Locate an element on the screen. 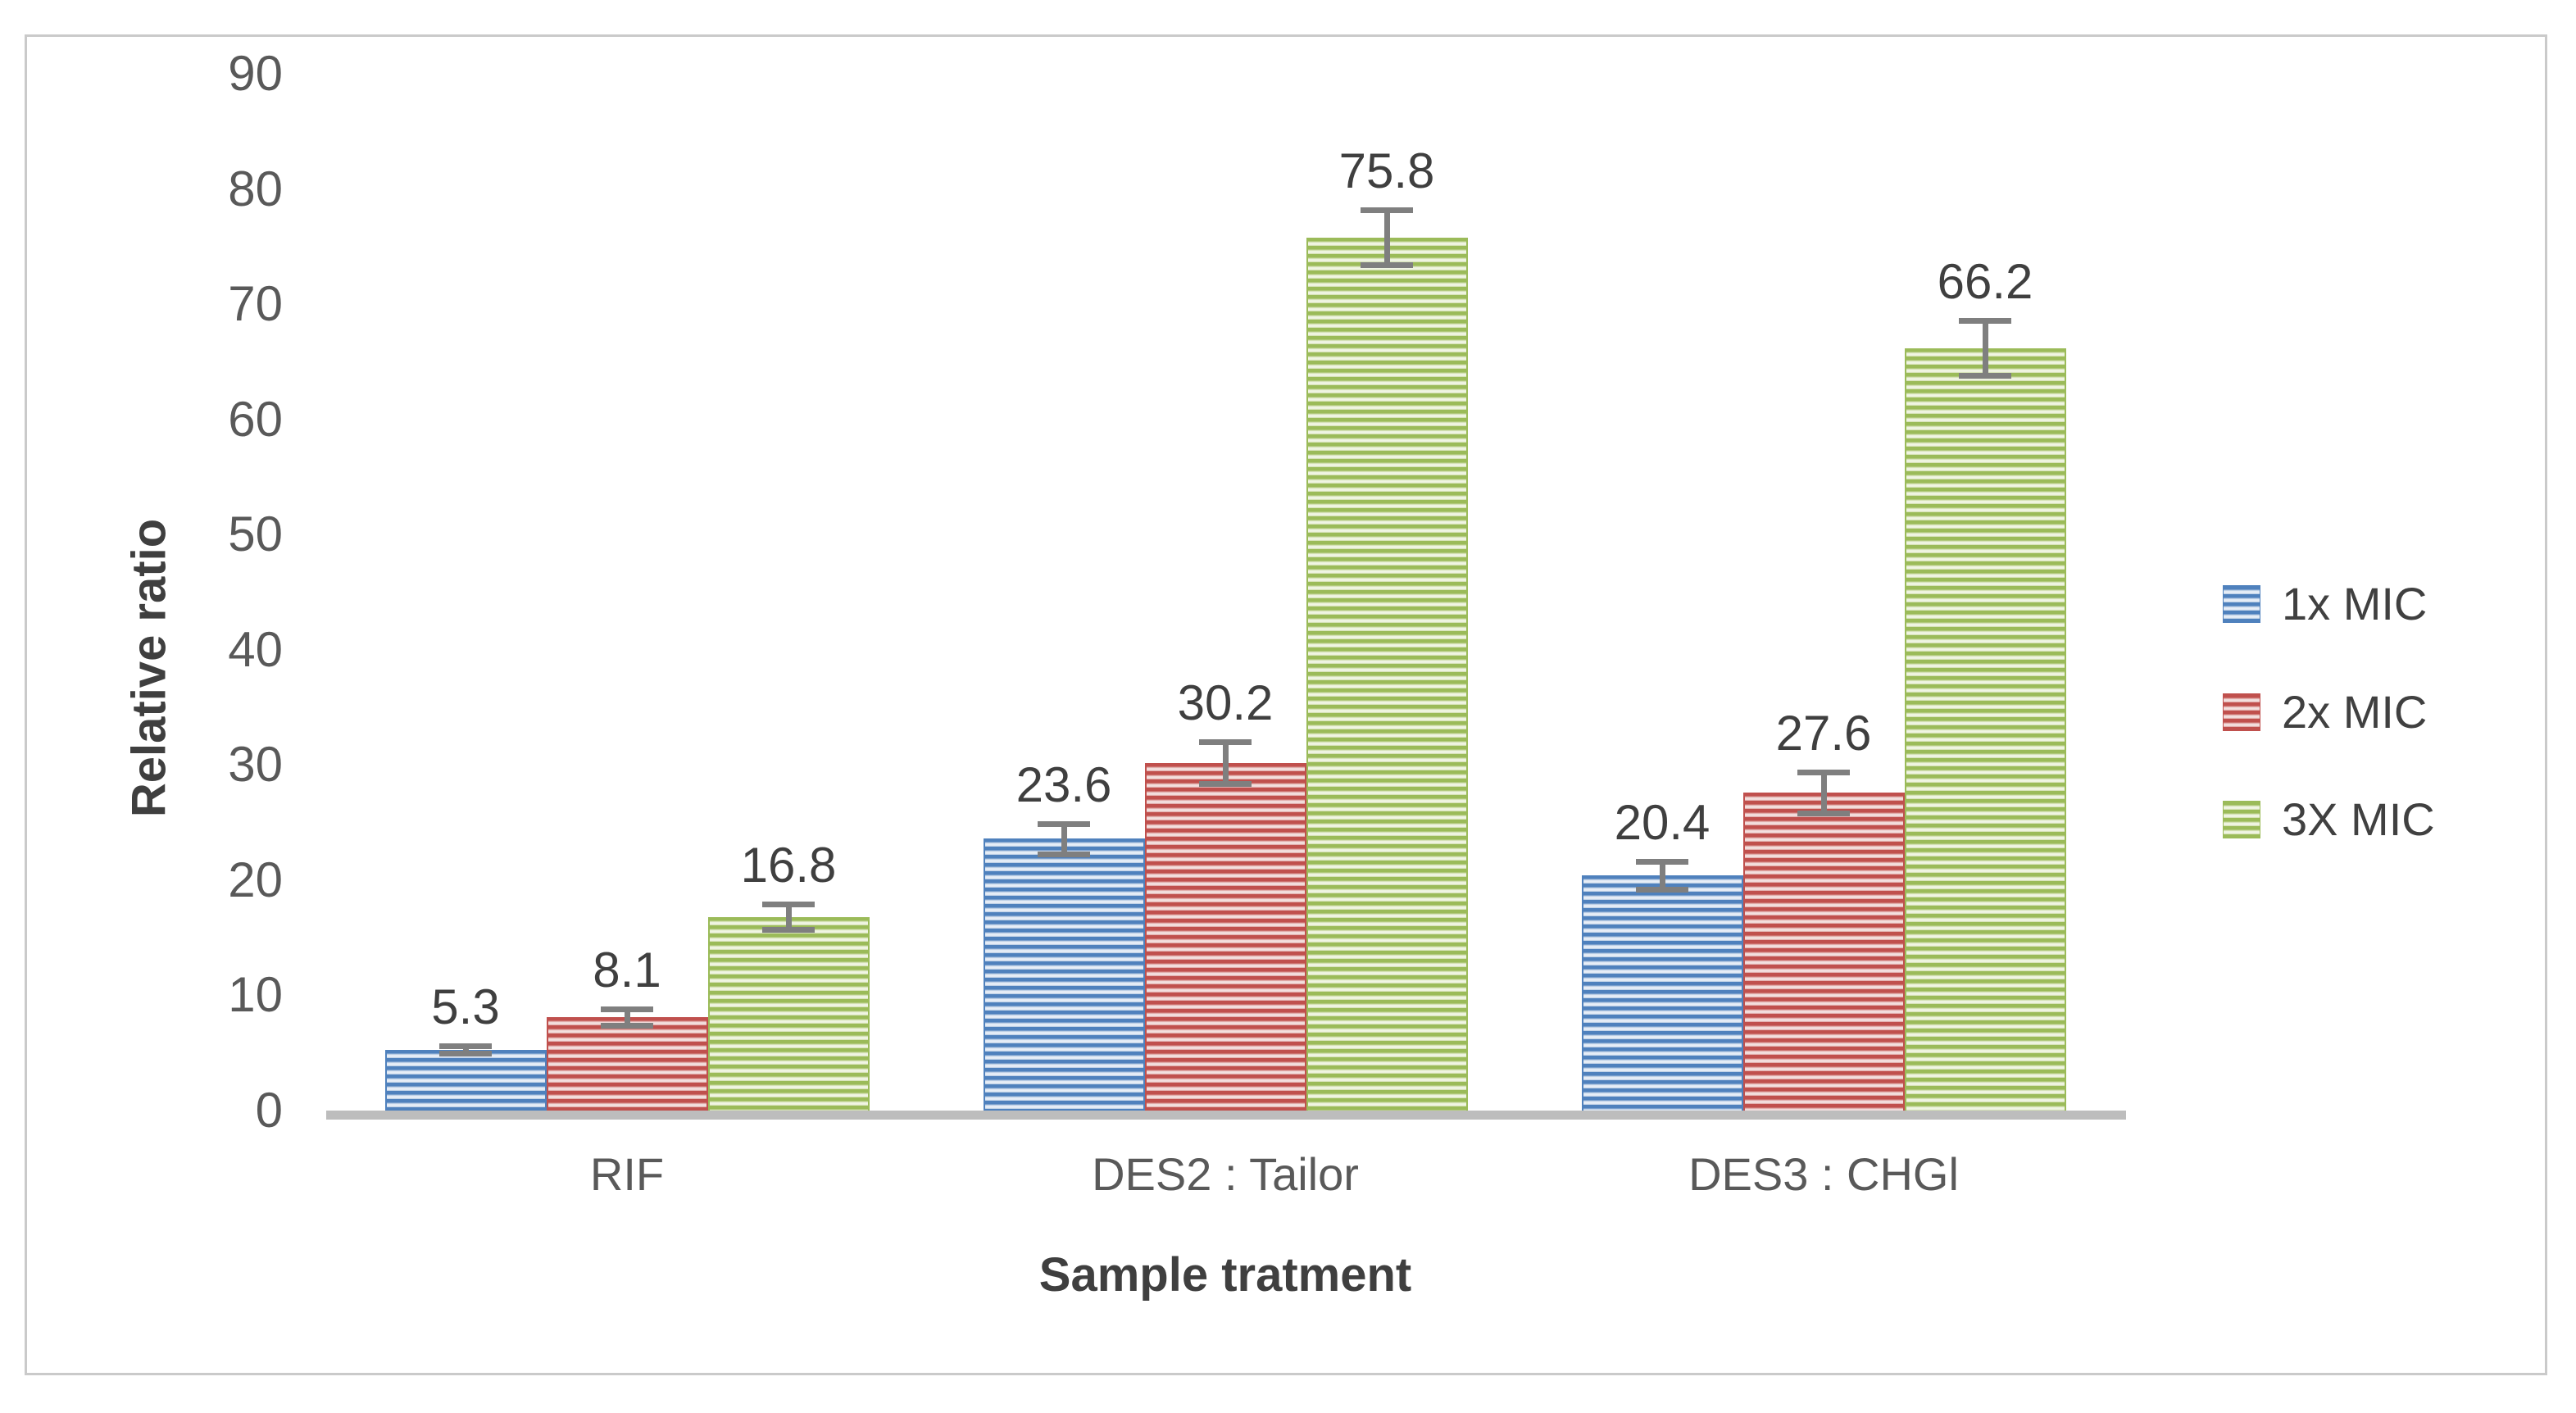 Image resolution: width=2576 pixels, height=1413 pixels. legend-item-1x-mic: 1x MIC is located at coordinates (2325, 604).